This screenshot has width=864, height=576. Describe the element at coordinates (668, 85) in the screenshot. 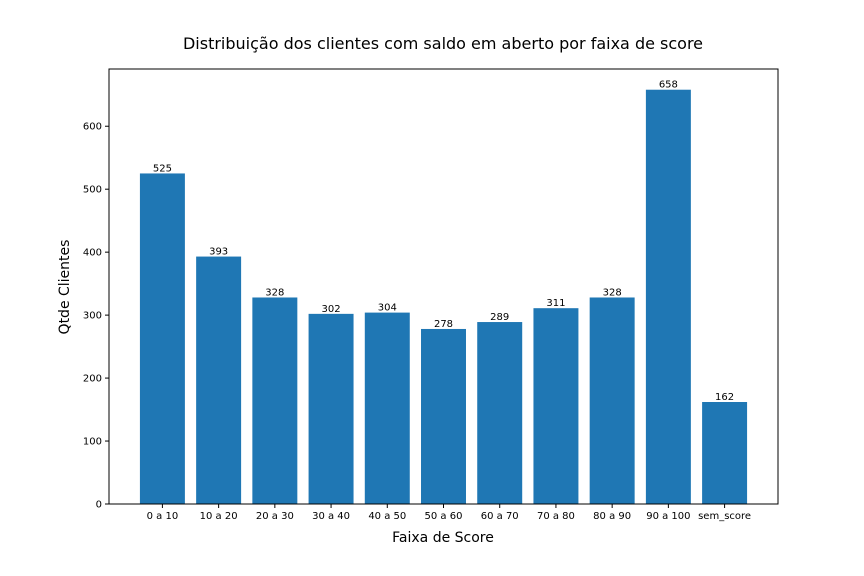

I see `data-label: 658` at that location.